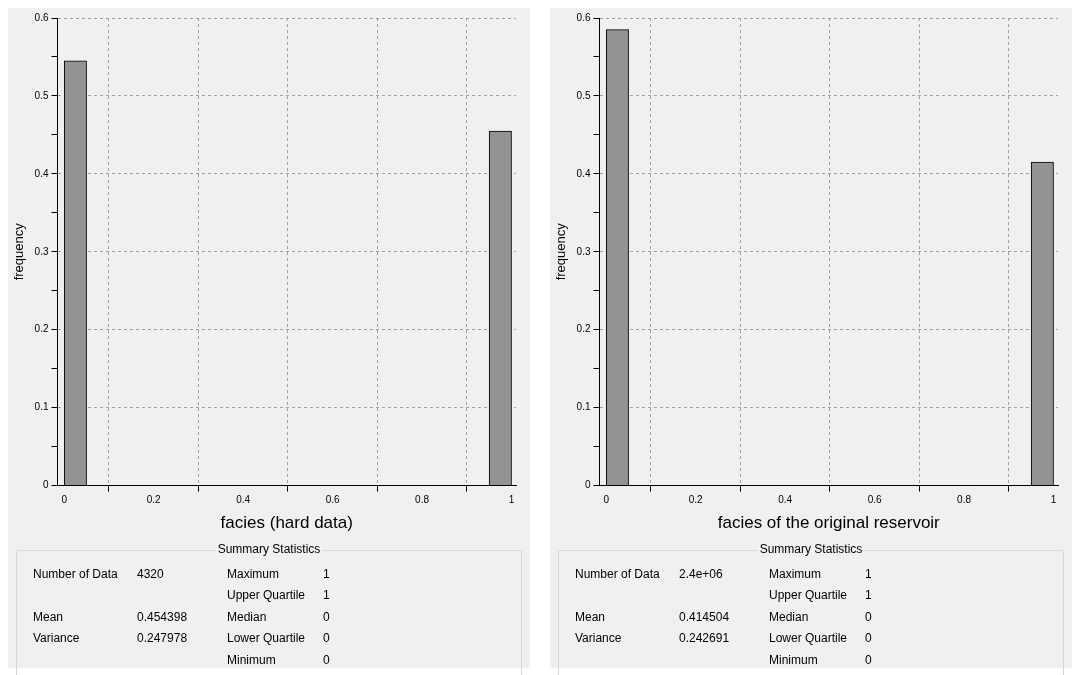  I want to click on text: 2.4e+06, so click(701, 573).